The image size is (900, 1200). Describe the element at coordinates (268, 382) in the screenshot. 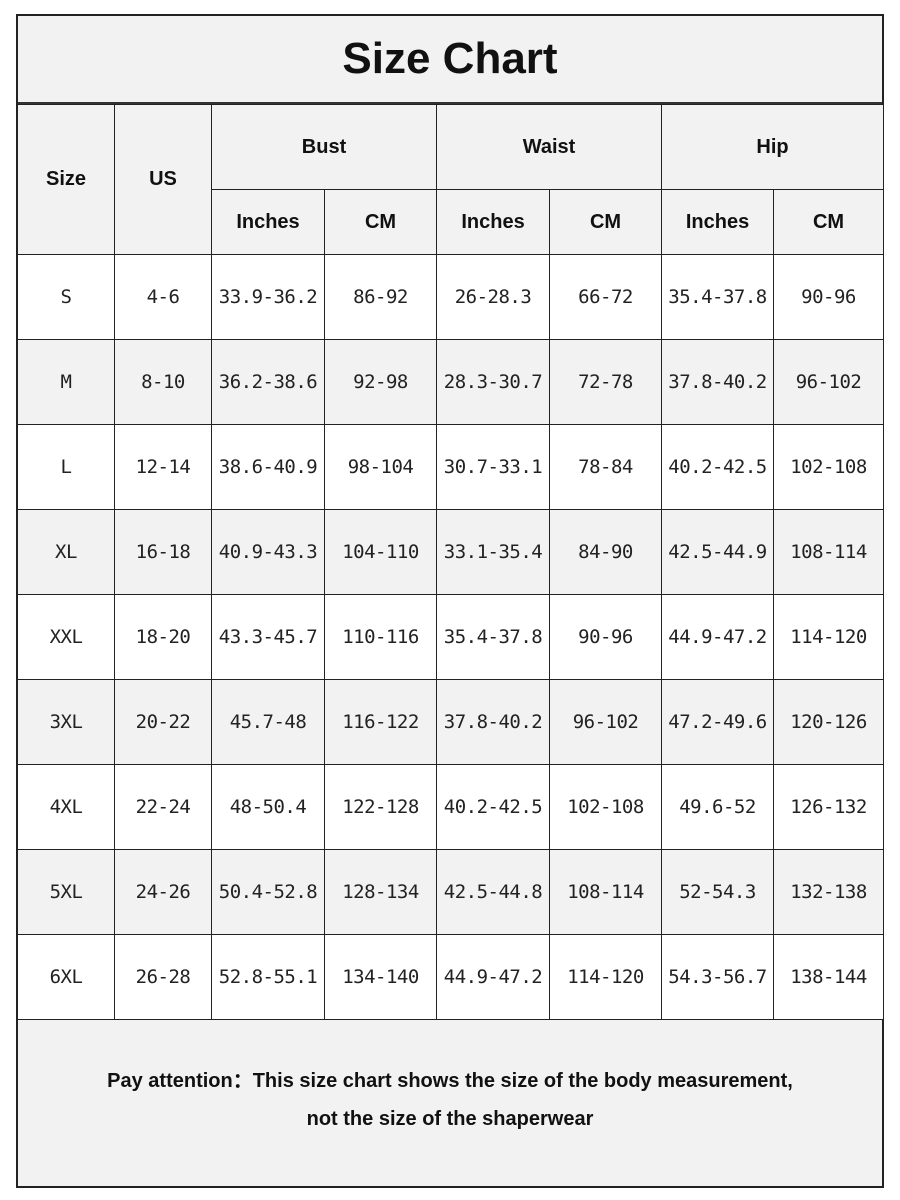

I see `table-cell: 36.2-38.6` at that location.